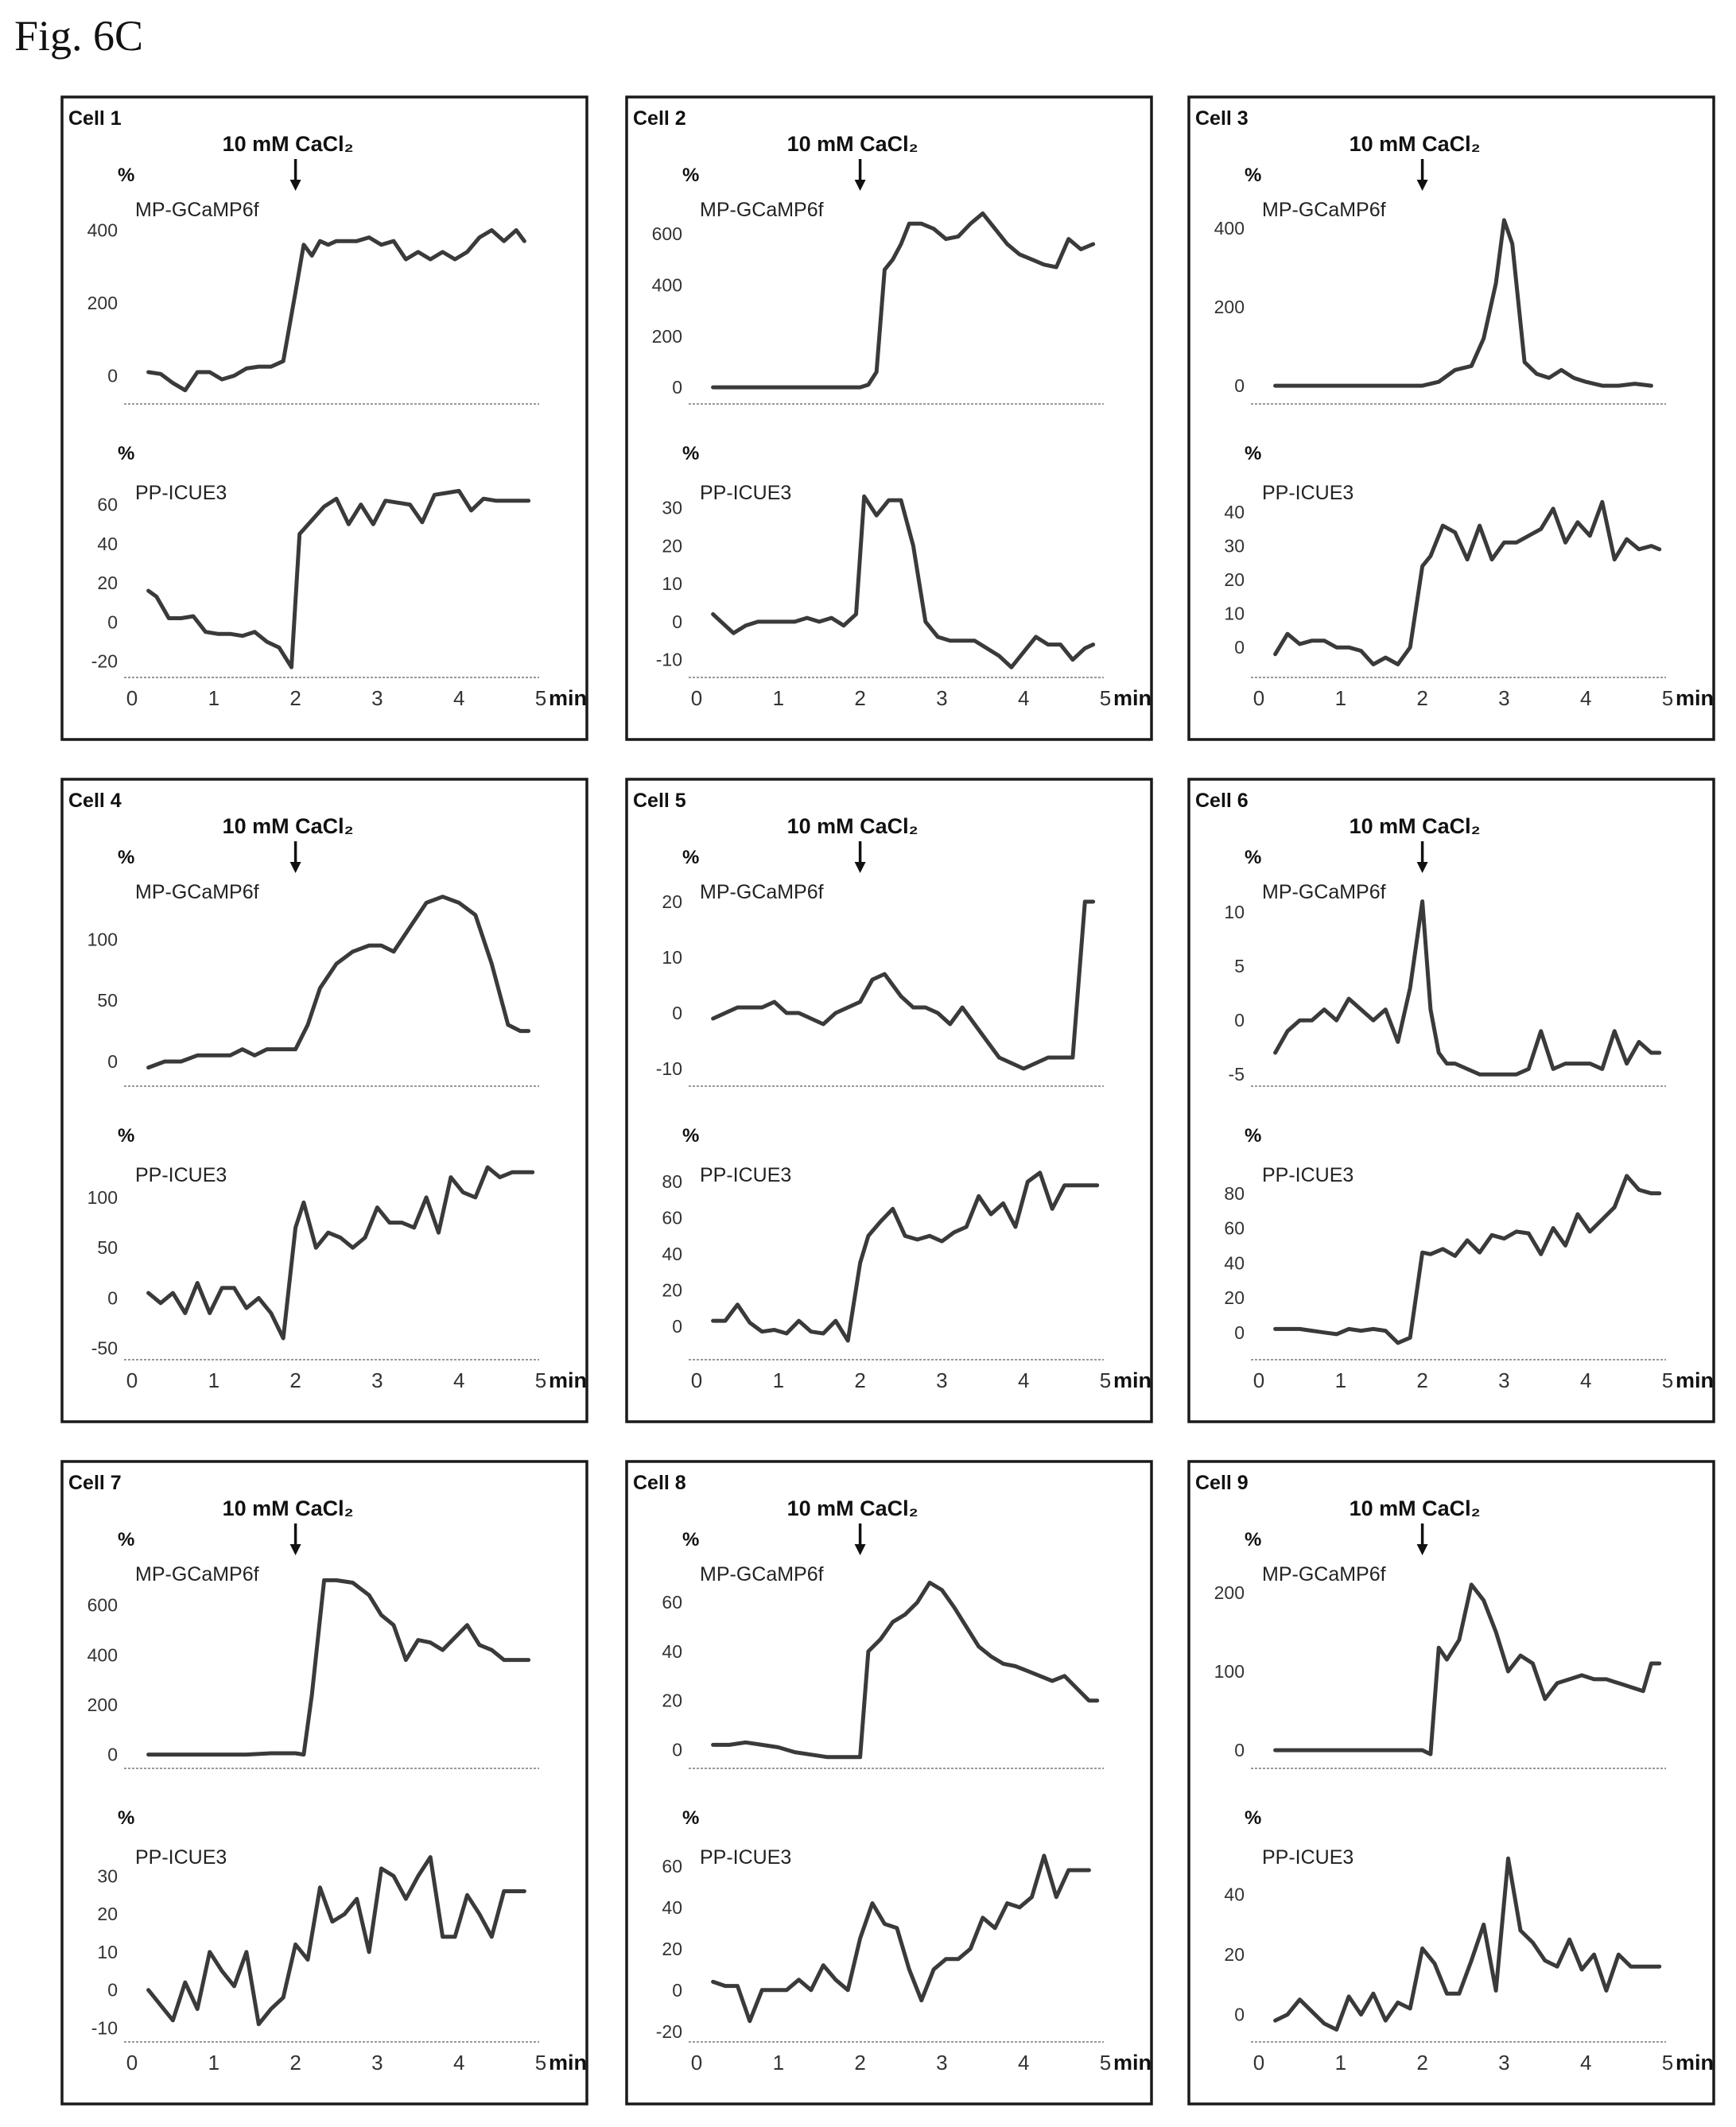 The height and width of the screenshot is (2127, 1736). Describe the element at coordinates (105, 1348) in the screenshot. I see `y-tick-label: -50` at that location.